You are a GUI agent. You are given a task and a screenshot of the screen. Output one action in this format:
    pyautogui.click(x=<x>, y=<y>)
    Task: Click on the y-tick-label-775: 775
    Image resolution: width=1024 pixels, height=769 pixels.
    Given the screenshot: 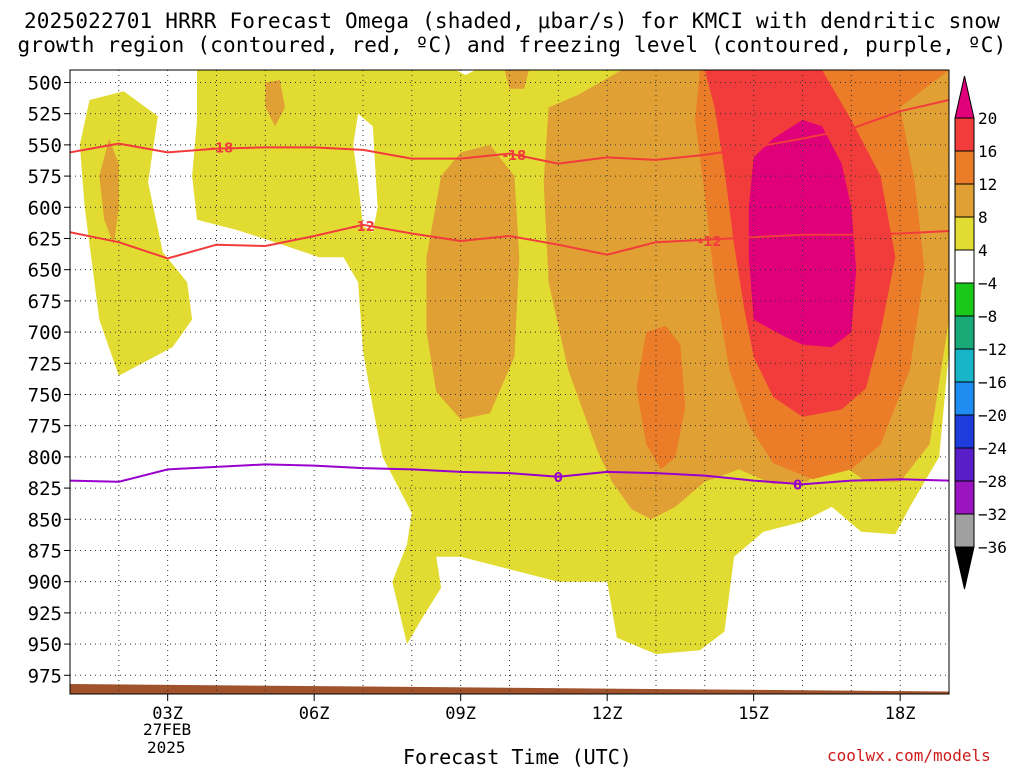 What is the action you would take?
    pyautogui.click(x=45, y=427)
    